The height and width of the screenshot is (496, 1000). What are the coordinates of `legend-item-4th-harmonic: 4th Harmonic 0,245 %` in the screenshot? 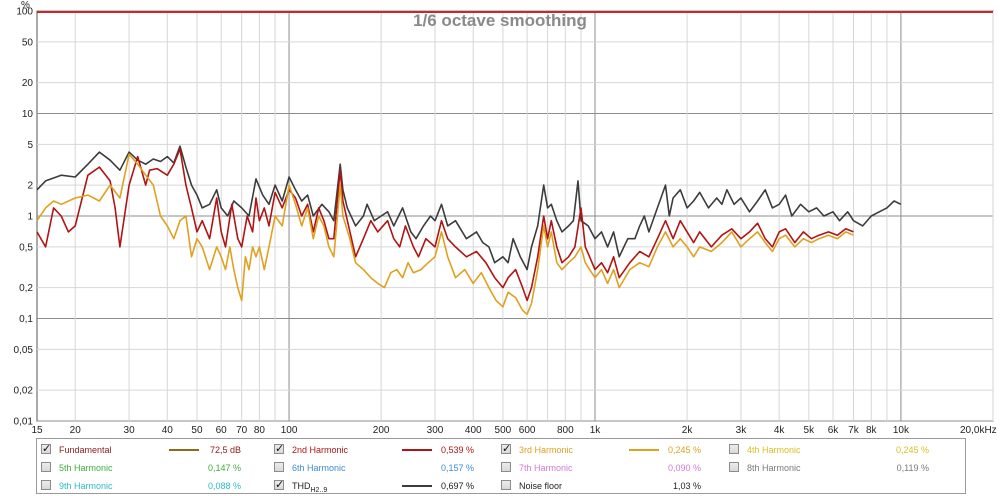 It's located at (841, 450).